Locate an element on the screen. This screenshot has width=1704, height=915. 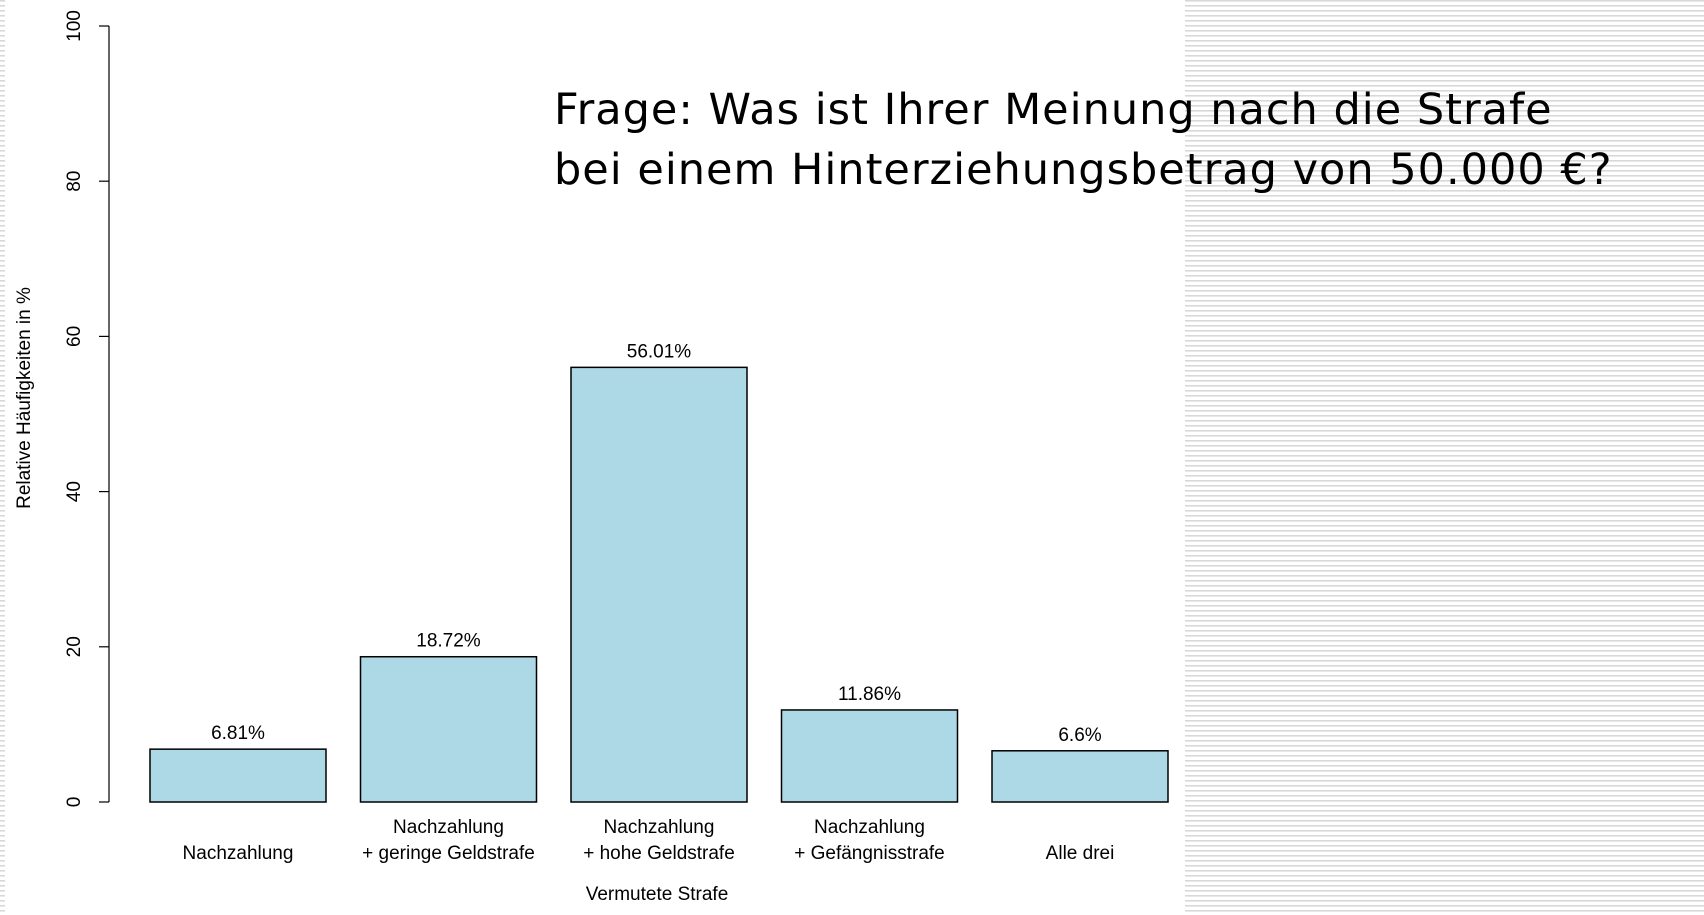
value-label: 18.72% is located at coordinates (448, 641).